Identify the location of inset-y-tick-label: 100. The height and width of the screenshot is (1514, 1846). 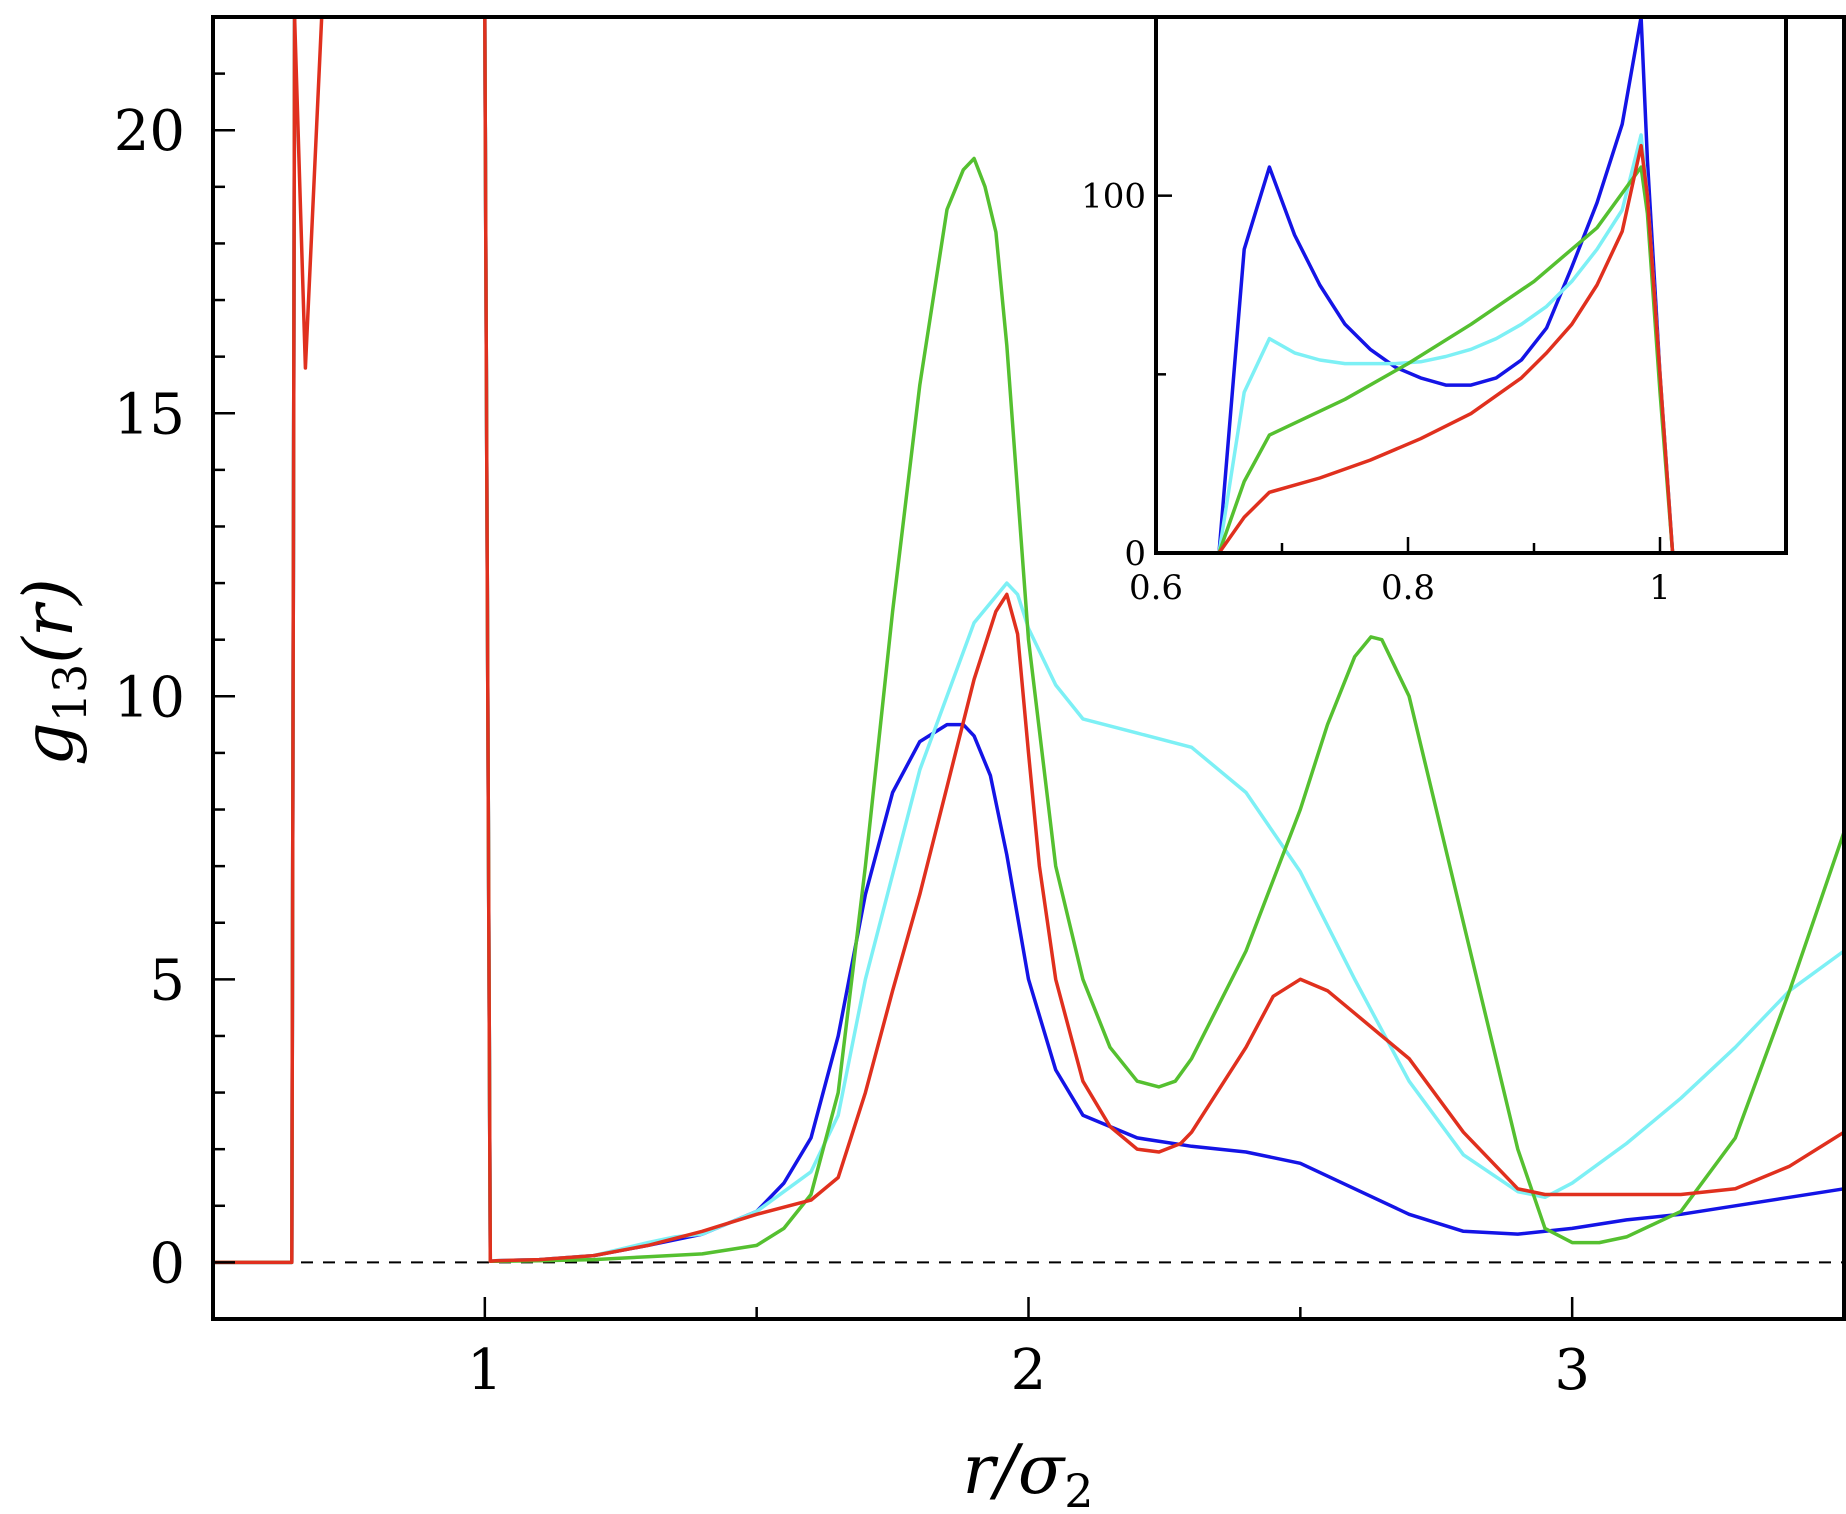
(1113, 197).